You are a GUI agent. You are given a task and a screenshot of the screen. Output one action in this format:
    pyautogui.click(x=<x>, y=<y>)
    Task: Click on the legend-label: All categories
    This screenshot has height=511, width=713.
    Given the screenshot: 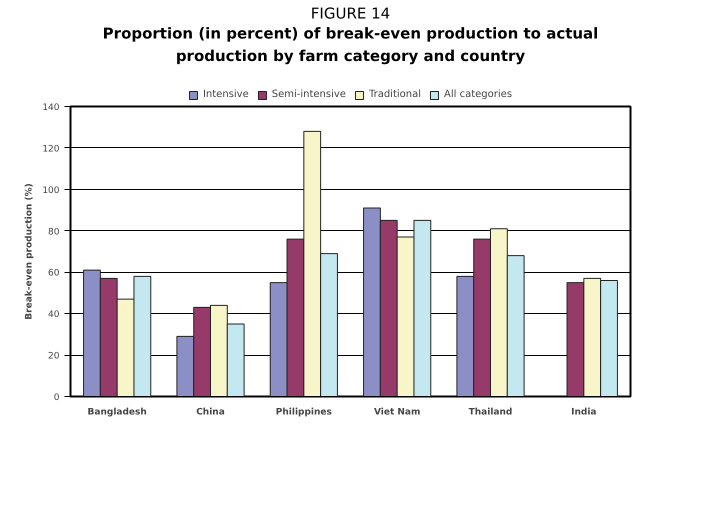 What is the action you would take?
    pyautogui.click(x=478, y=94)
    